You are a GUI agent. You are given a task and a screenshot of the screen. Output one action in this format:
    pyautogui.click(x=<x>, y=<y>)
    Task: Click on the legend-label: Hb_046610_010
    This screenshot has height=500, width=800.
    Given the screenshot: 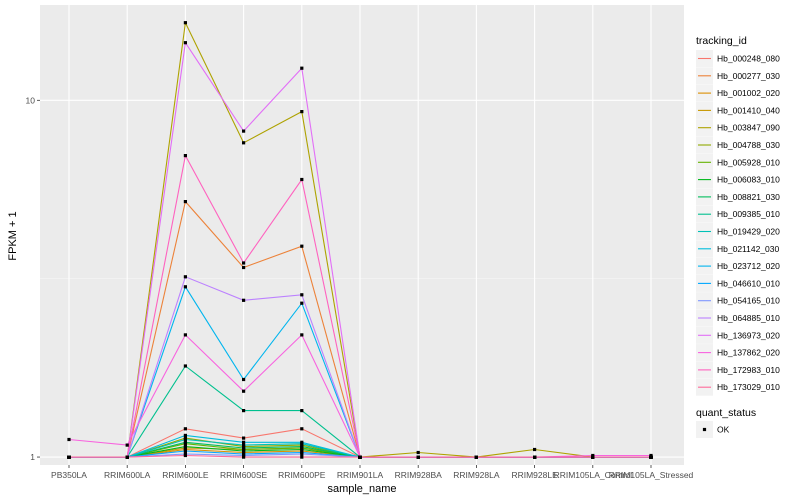 What is the action you would take?
    pyautogui.click(x=748, y=283)
    